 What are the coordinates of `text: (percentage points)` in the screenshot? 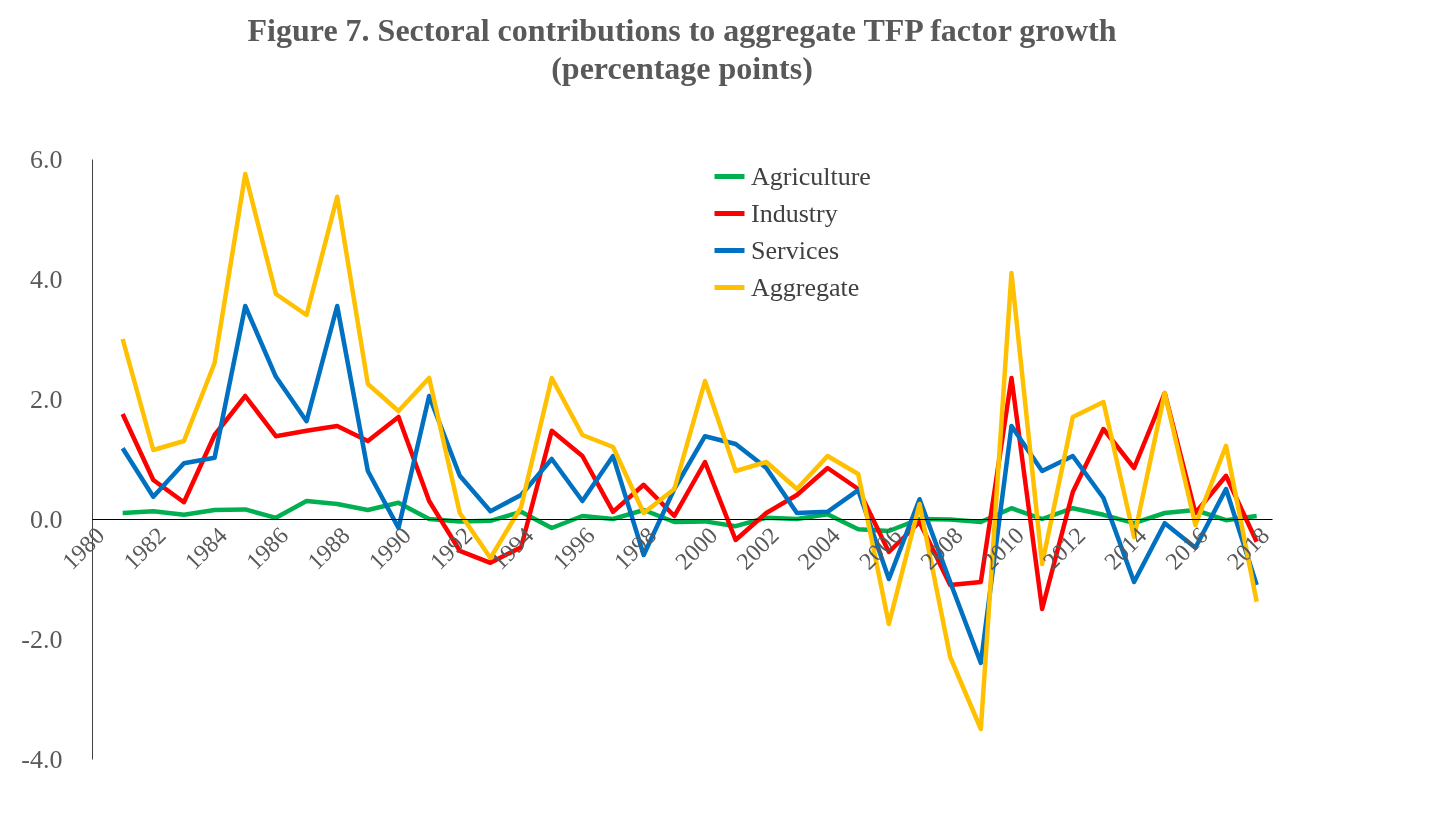 It's located at (682, 68).